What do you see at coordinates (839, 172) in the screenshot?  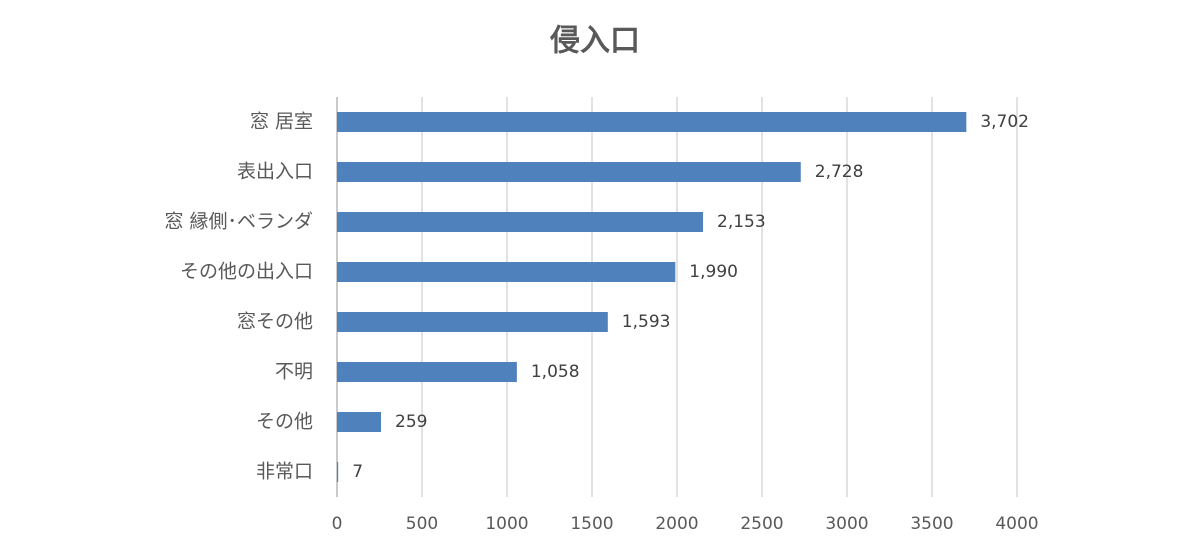 I see `value-label: 2,728` at bounding box center [839, 172].